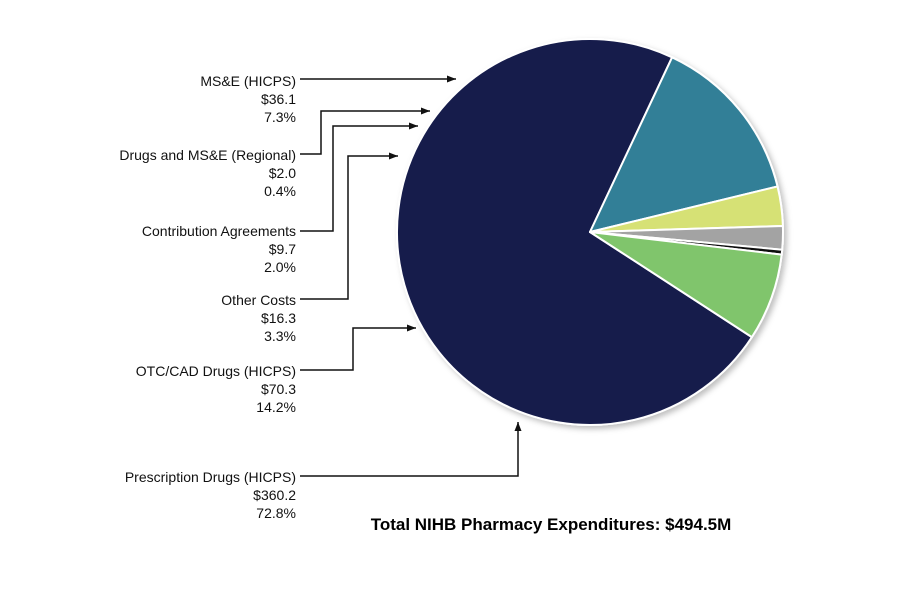 The height and width of the screenshot is (595, 900). Describe the element at coordinates (282, 249) in the screenshot. I see `label-value-contribution-agreements: $9.7` at that location.